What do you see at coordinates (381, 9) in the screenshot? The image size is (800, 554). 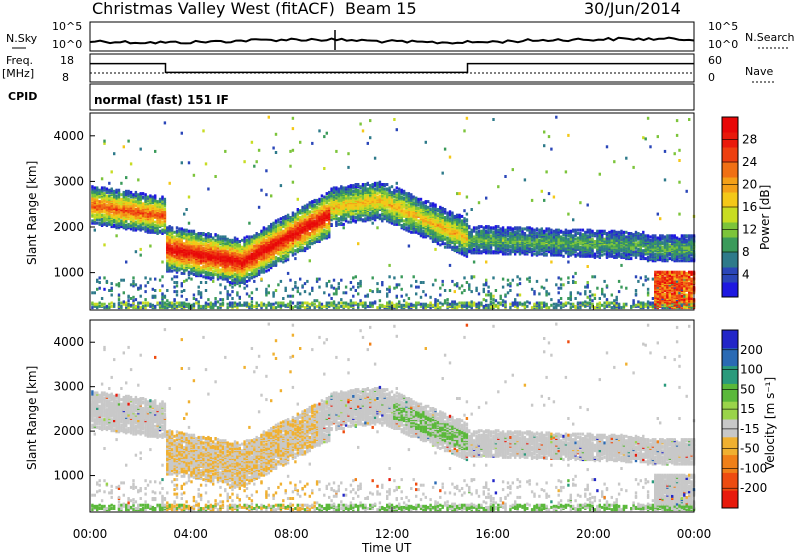 I see `beam-title: Beam 15` at bounding box center [381, 9].